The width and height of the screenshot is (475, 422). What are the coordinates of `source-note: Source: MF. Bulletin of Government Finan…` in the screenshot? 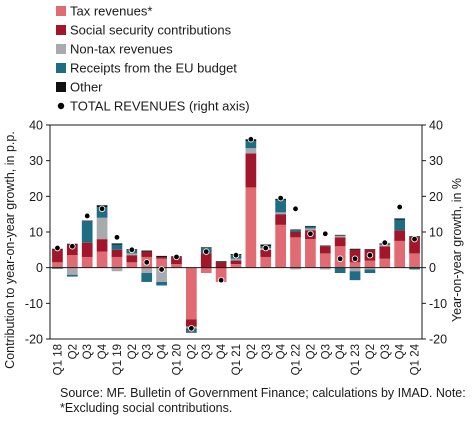 It's located at (263, 400).